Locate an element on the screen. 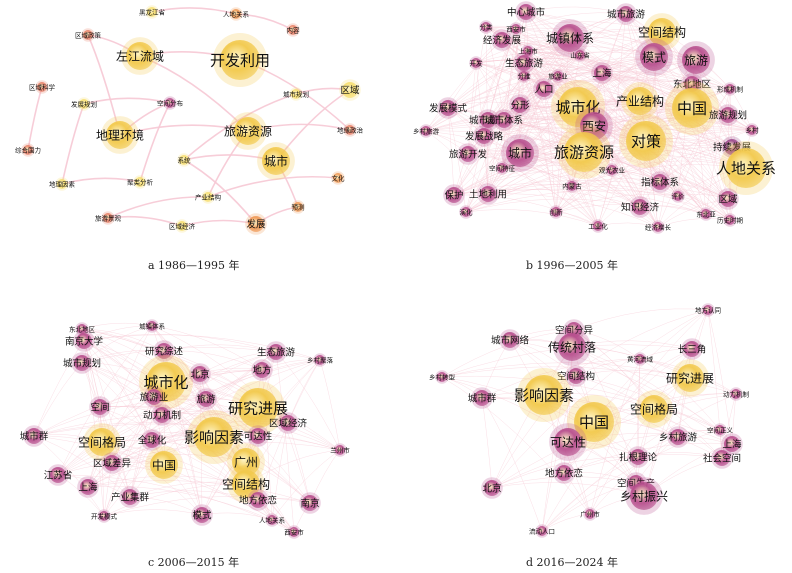  node-label: 保护 is located at coordinates (453, 195).